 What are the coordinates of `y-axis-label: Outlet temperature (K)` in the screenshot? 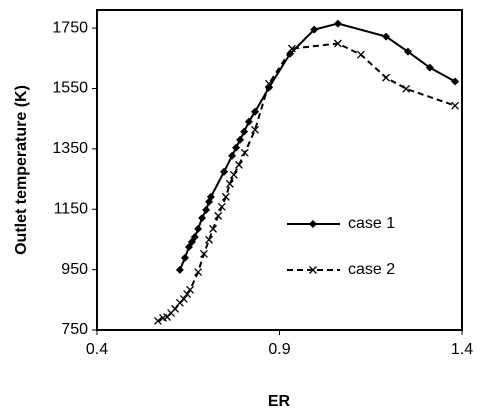 It's located at (21, 170).